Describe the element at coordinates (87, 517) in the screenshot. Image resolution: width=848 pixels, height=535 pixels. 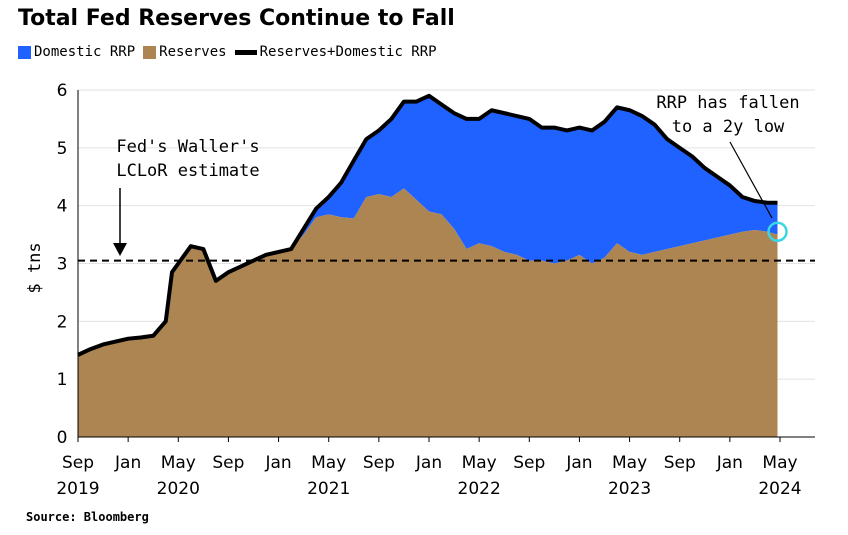
I see `source-note: Source: Bloomberg` at that location.